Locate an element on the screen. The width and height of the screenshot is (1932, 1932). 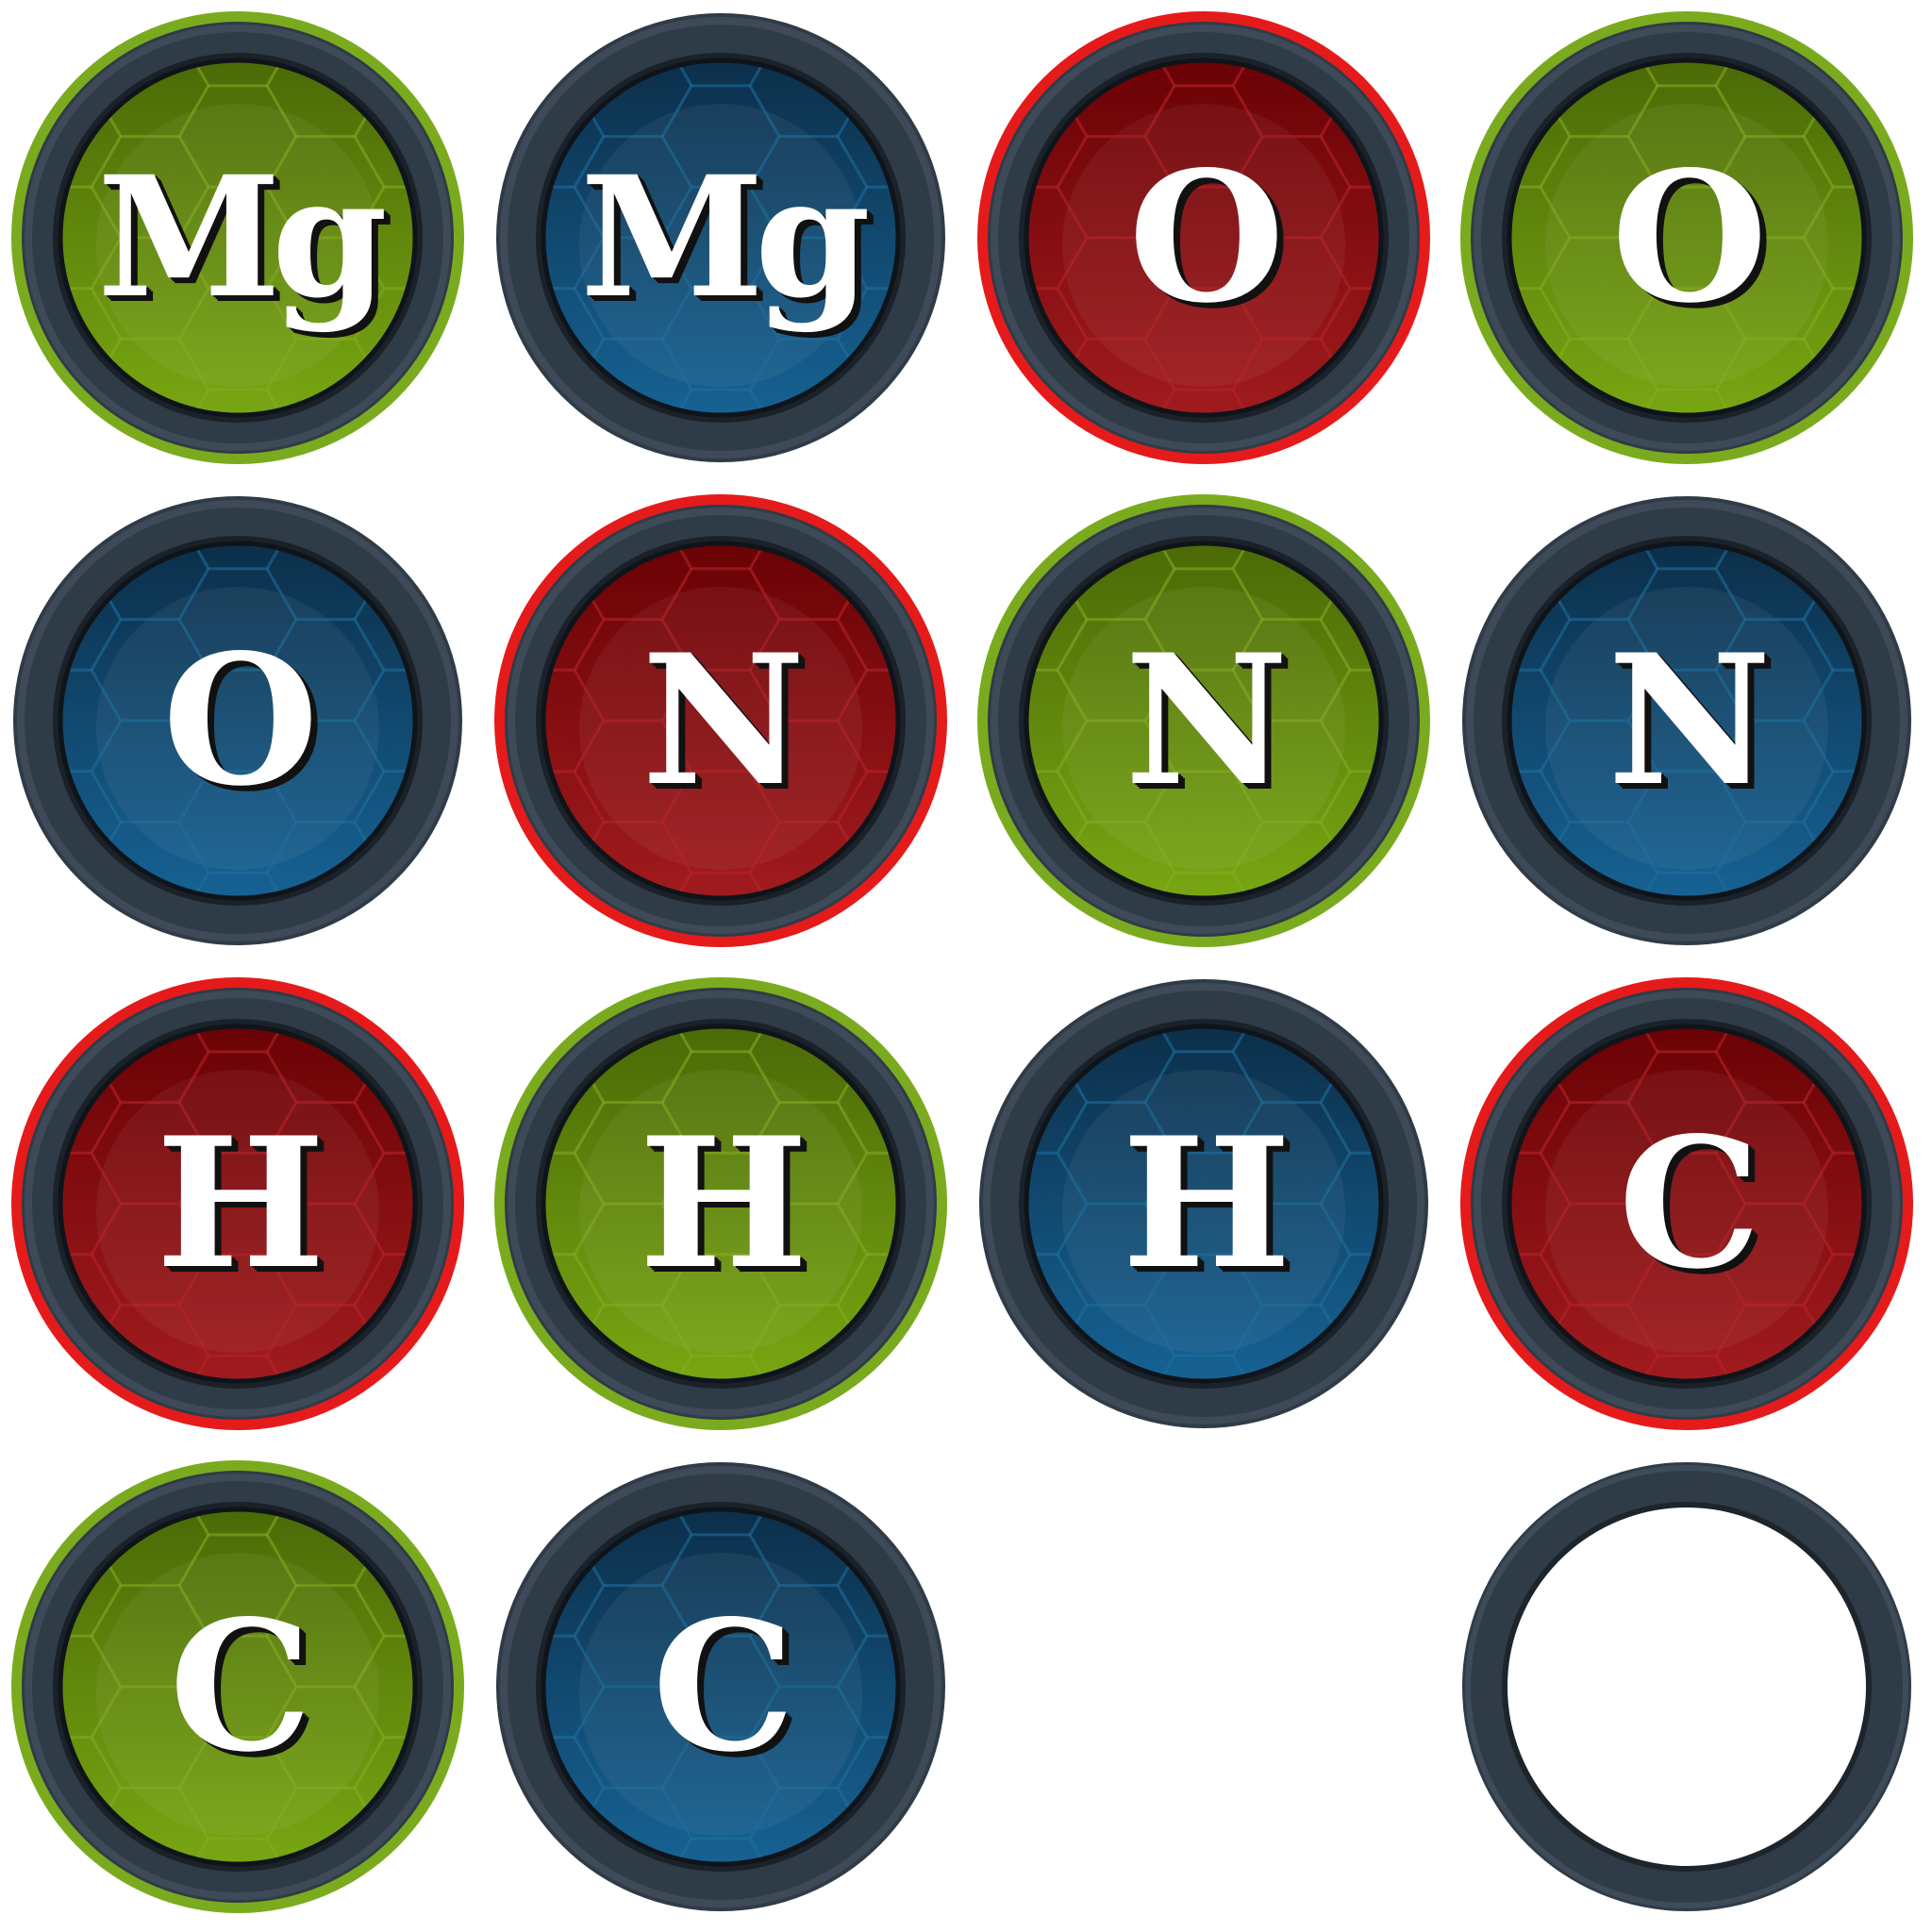
slot-rim-highlight is located at coordinates (1687, 1687).